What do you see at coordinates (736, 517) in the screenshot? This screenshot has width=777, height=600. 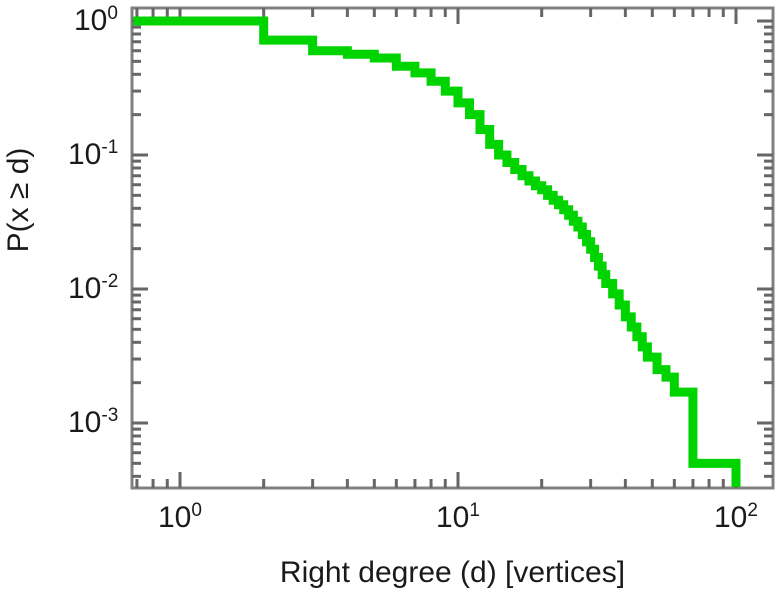 I see `x-tick-label-100: 10²` at bounding box center [736, 517].